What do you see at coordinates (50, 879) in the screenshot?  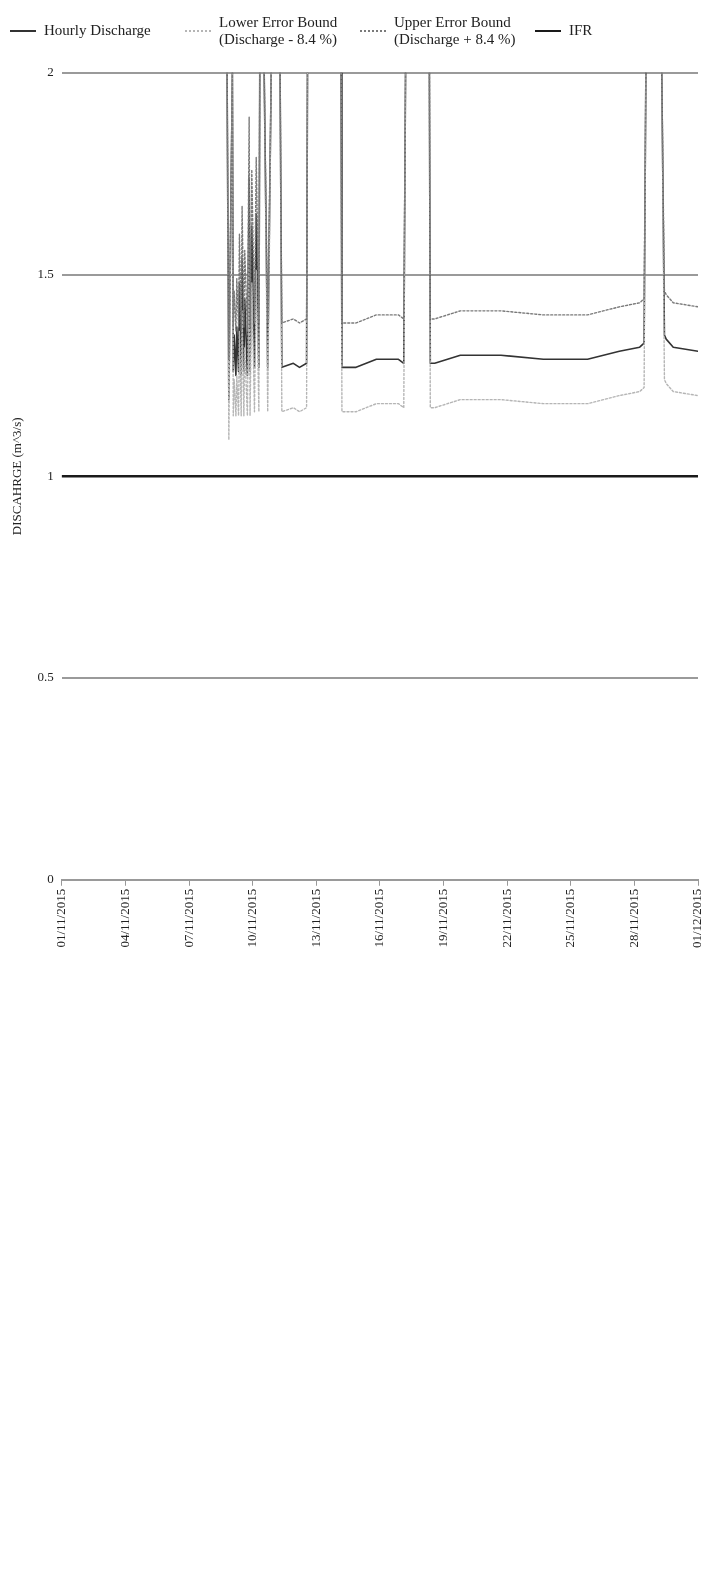 I see `y-tick-label: 0` at bounding box center [50, 879].